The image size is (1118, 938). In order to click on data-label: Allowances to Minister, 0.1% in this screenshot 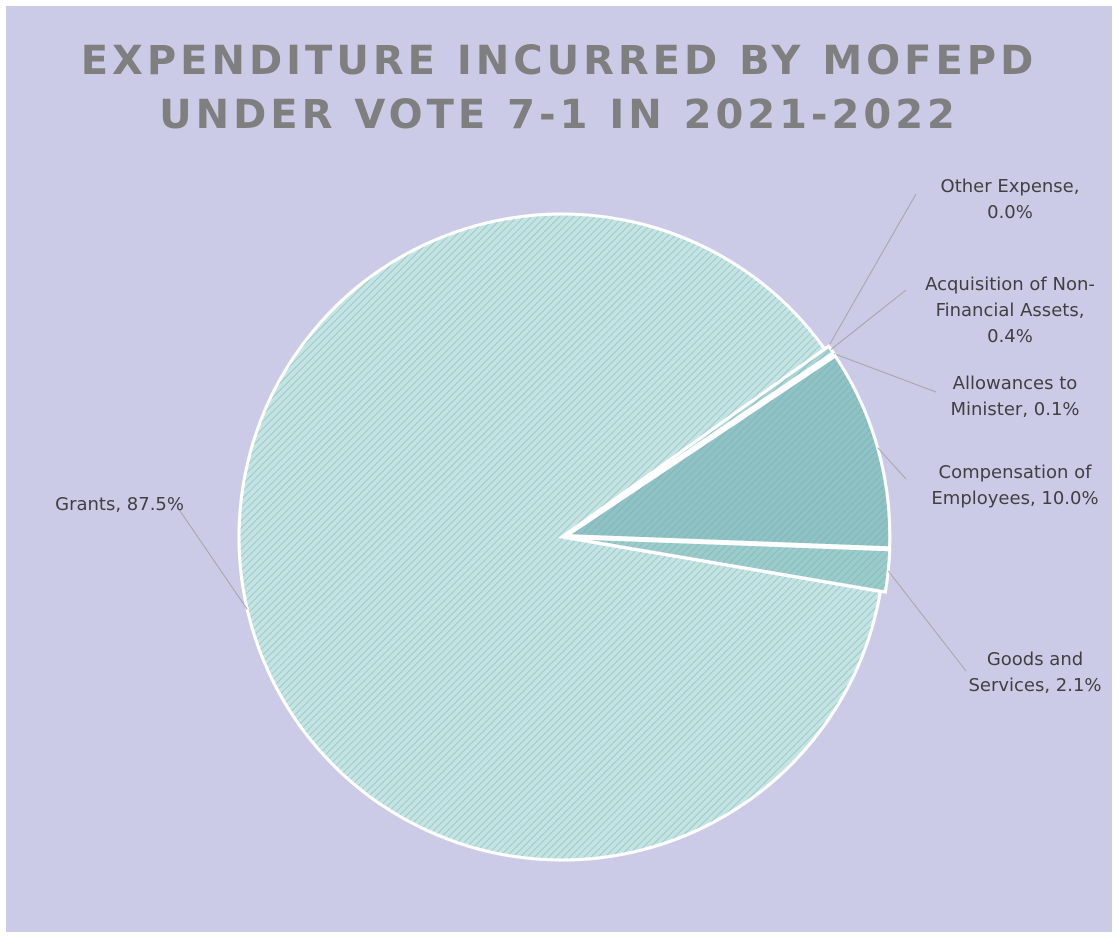, I will do `click(1015, 396)`.